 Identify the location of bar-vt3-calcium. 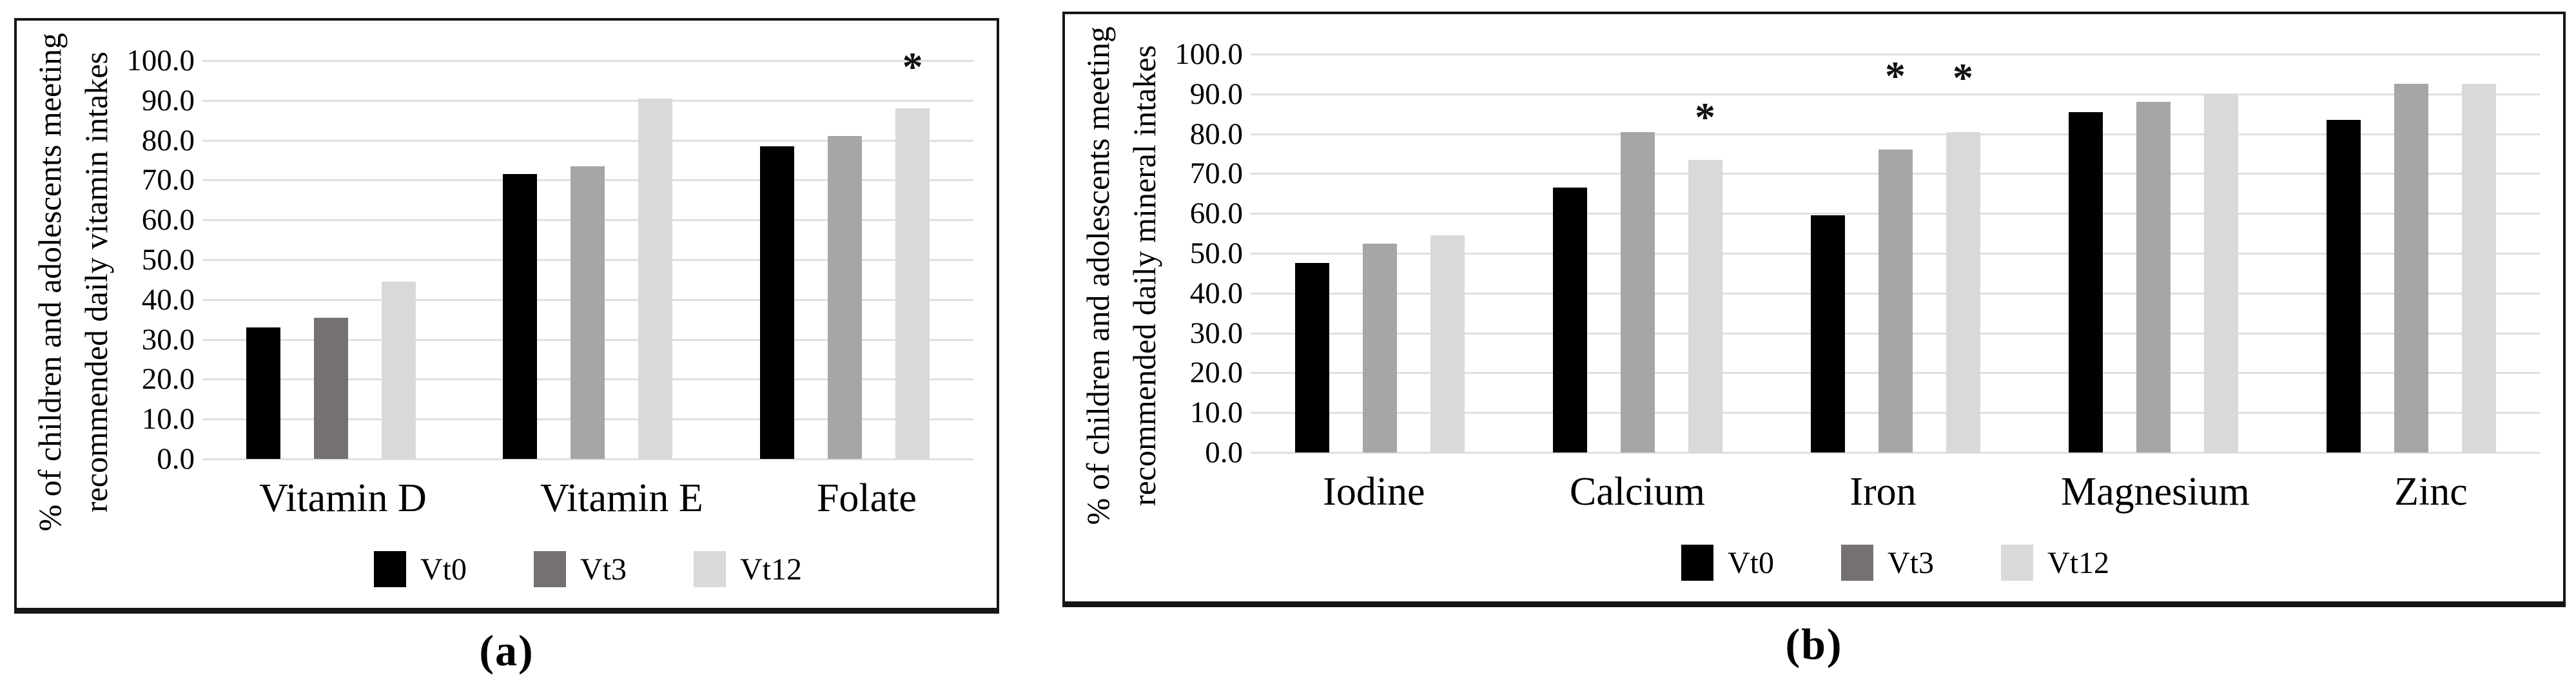
(1637, 291).